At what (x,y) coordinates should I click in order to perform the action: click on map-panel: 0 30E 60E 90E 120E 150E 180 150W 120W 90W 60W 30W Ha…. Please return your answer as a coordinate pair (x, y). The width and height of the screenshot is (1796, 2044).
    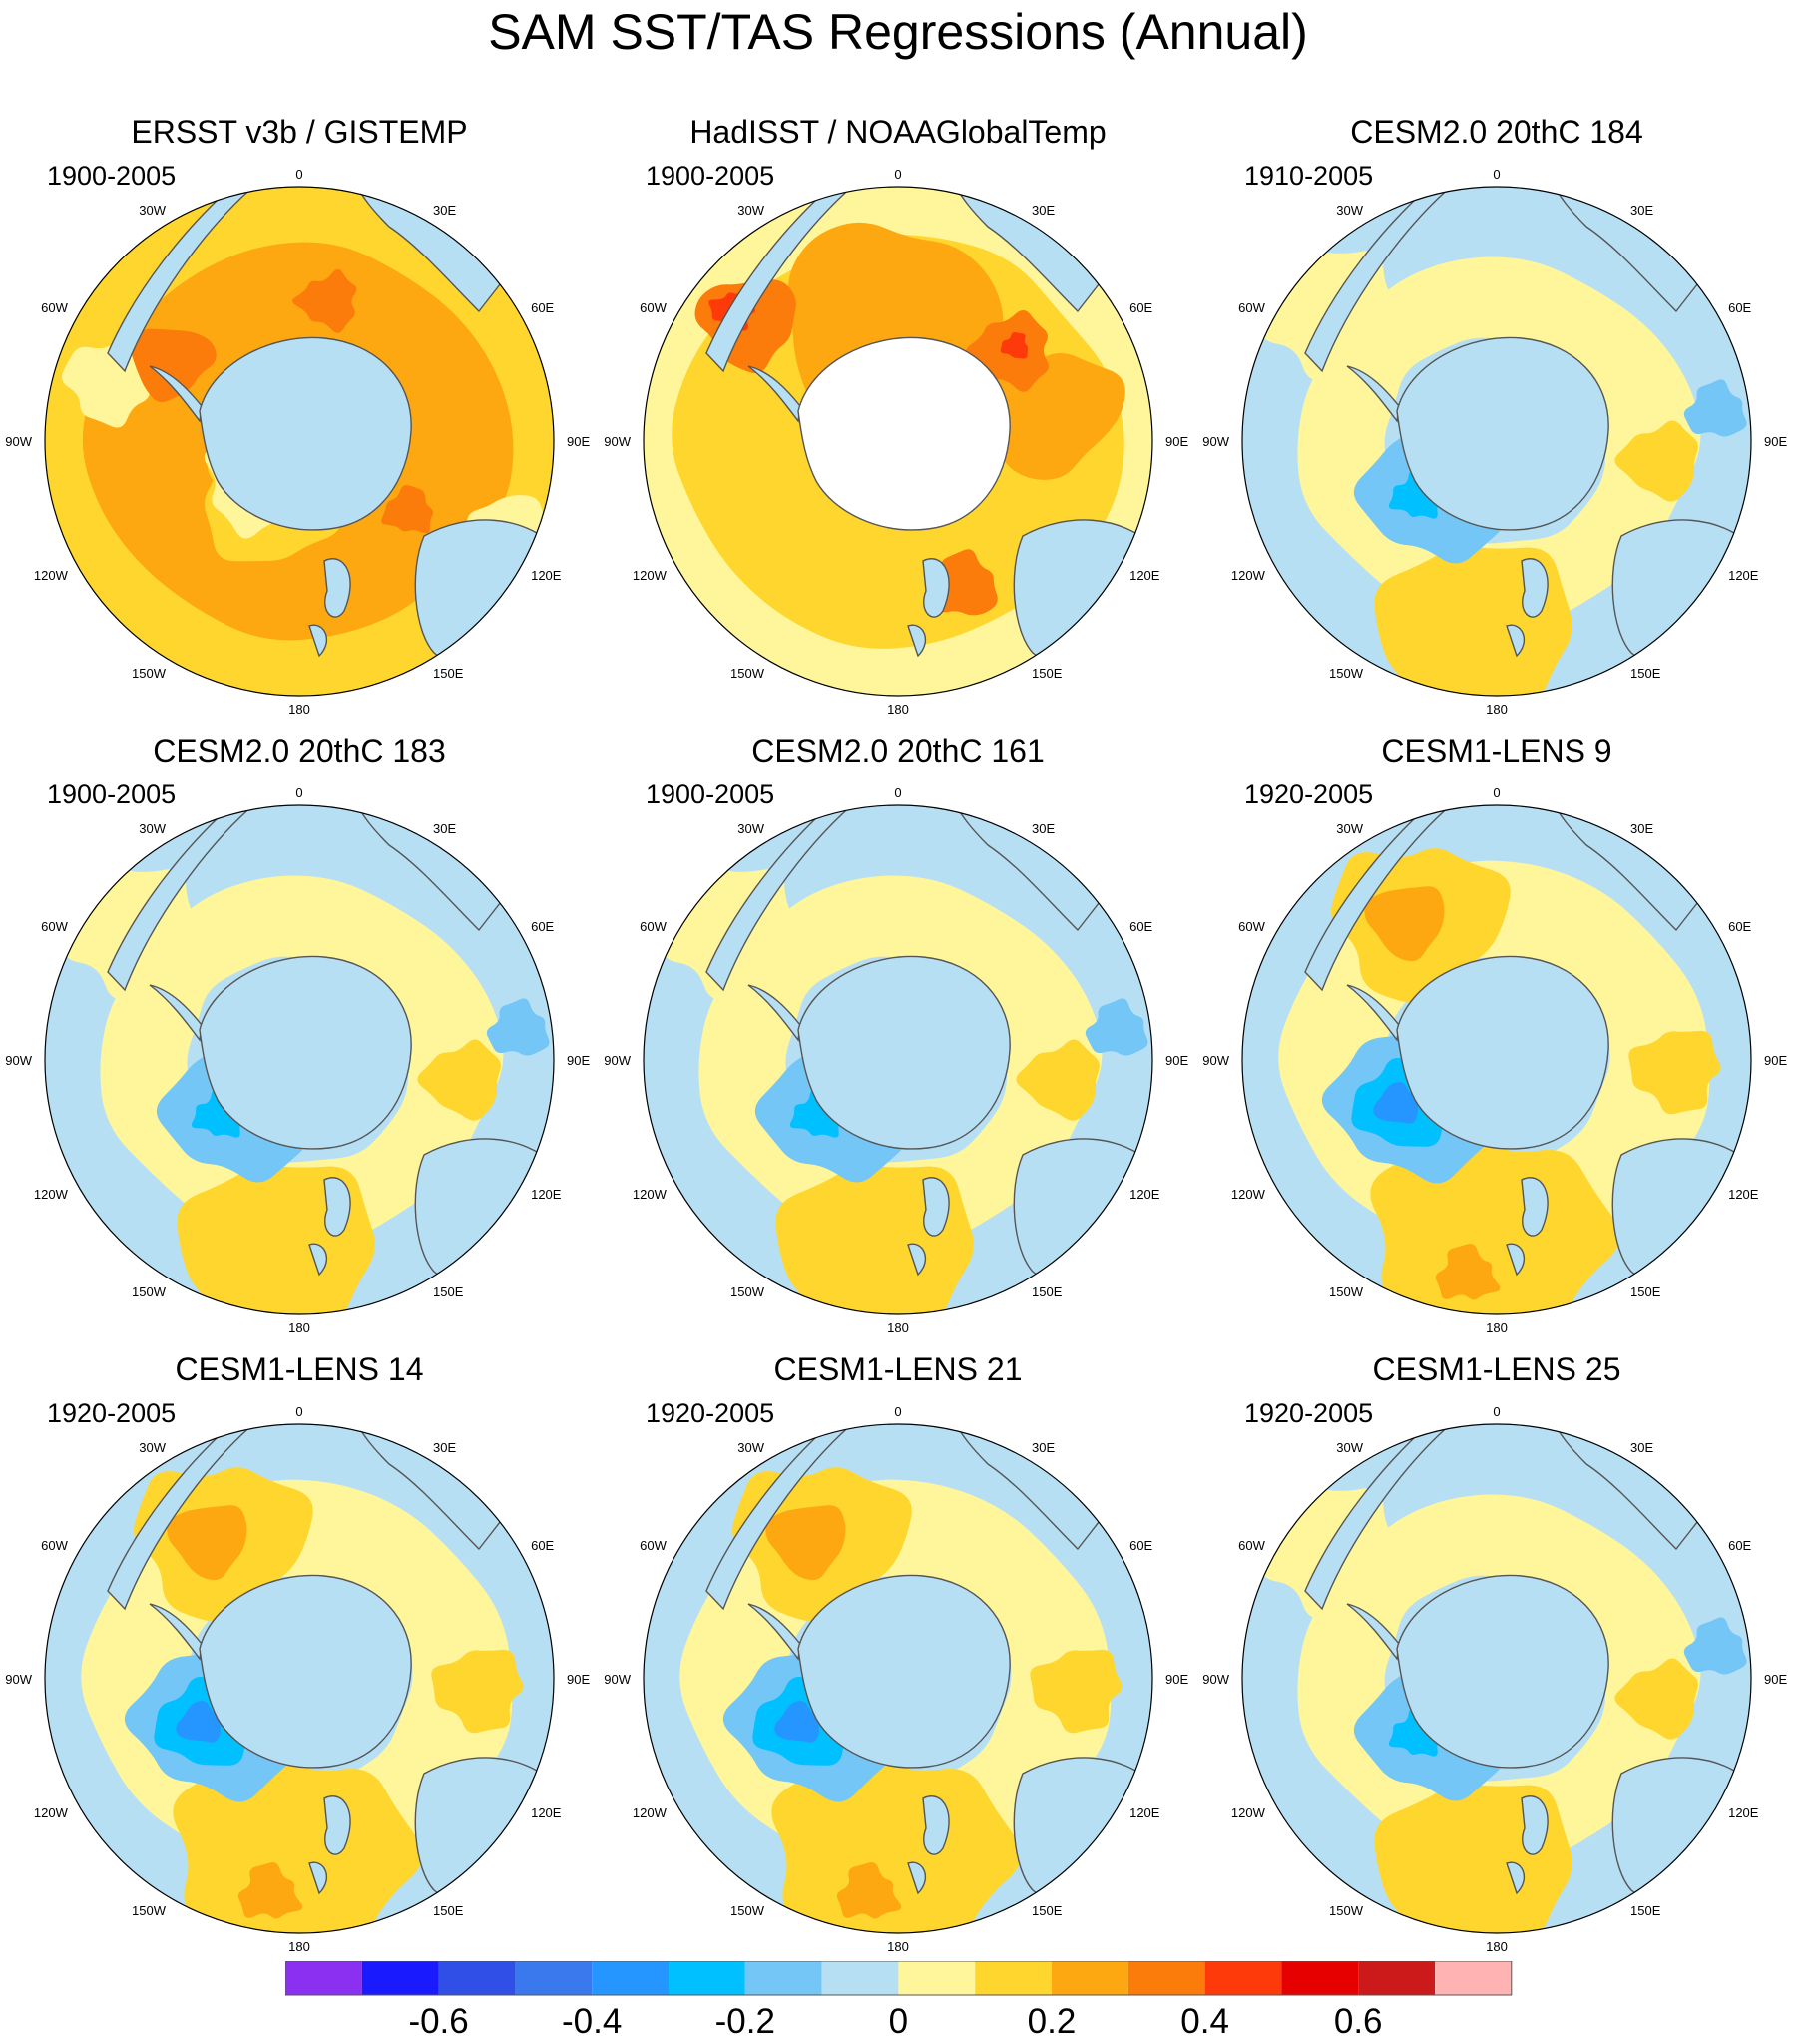
    Looking at the image, I should click on (898, 421).